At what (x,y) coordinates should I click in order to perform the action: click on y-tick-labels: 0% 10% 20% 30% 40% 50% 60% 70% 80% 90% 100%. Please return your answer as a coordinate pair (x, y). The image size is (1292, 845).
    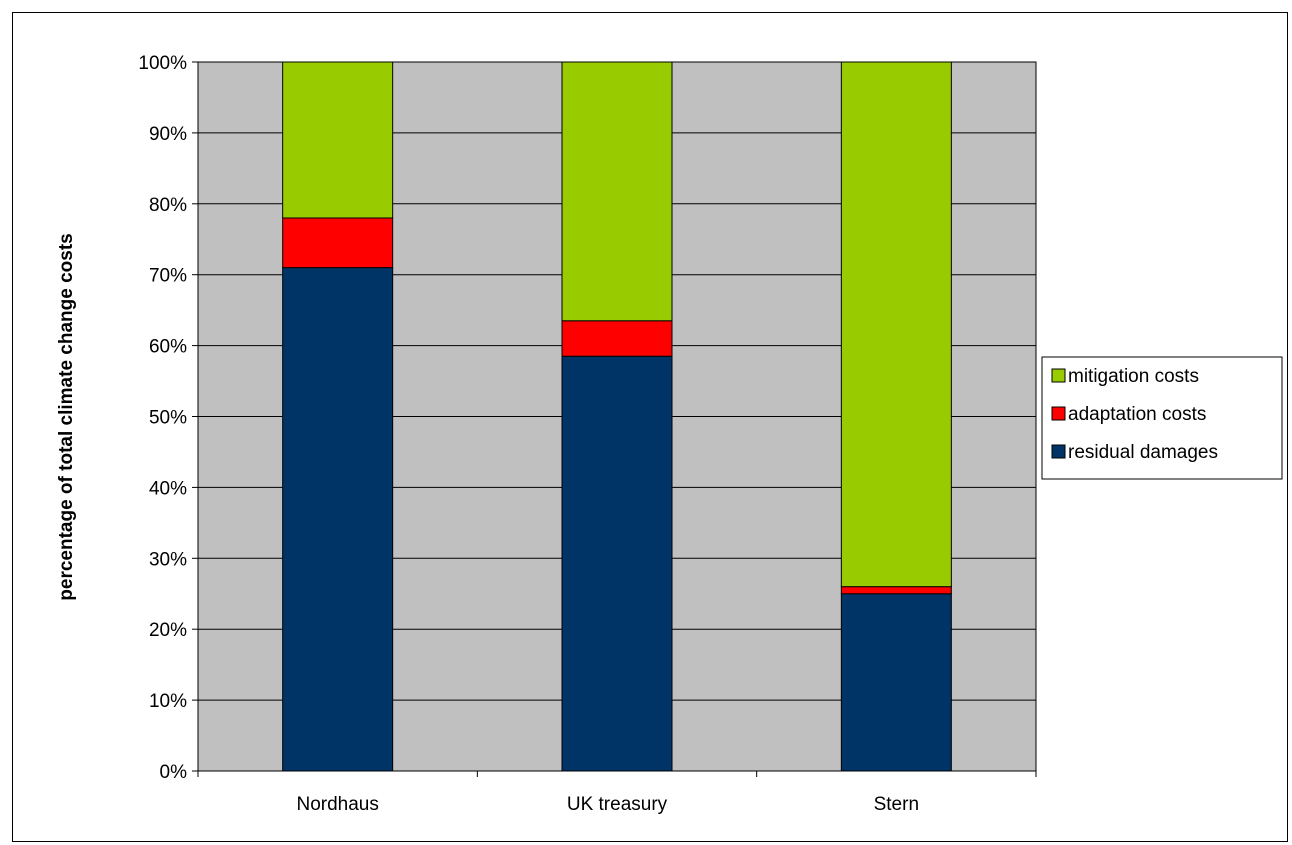
    Looking at the image, I should click on (162, 418).